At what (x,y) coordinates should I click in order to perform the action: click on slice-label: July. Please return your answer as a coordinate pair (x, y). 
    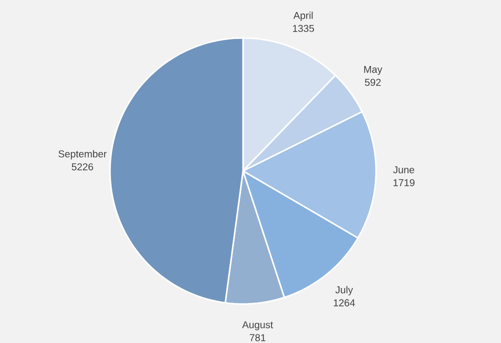
    Looking at the image, I should click on (344, 291).